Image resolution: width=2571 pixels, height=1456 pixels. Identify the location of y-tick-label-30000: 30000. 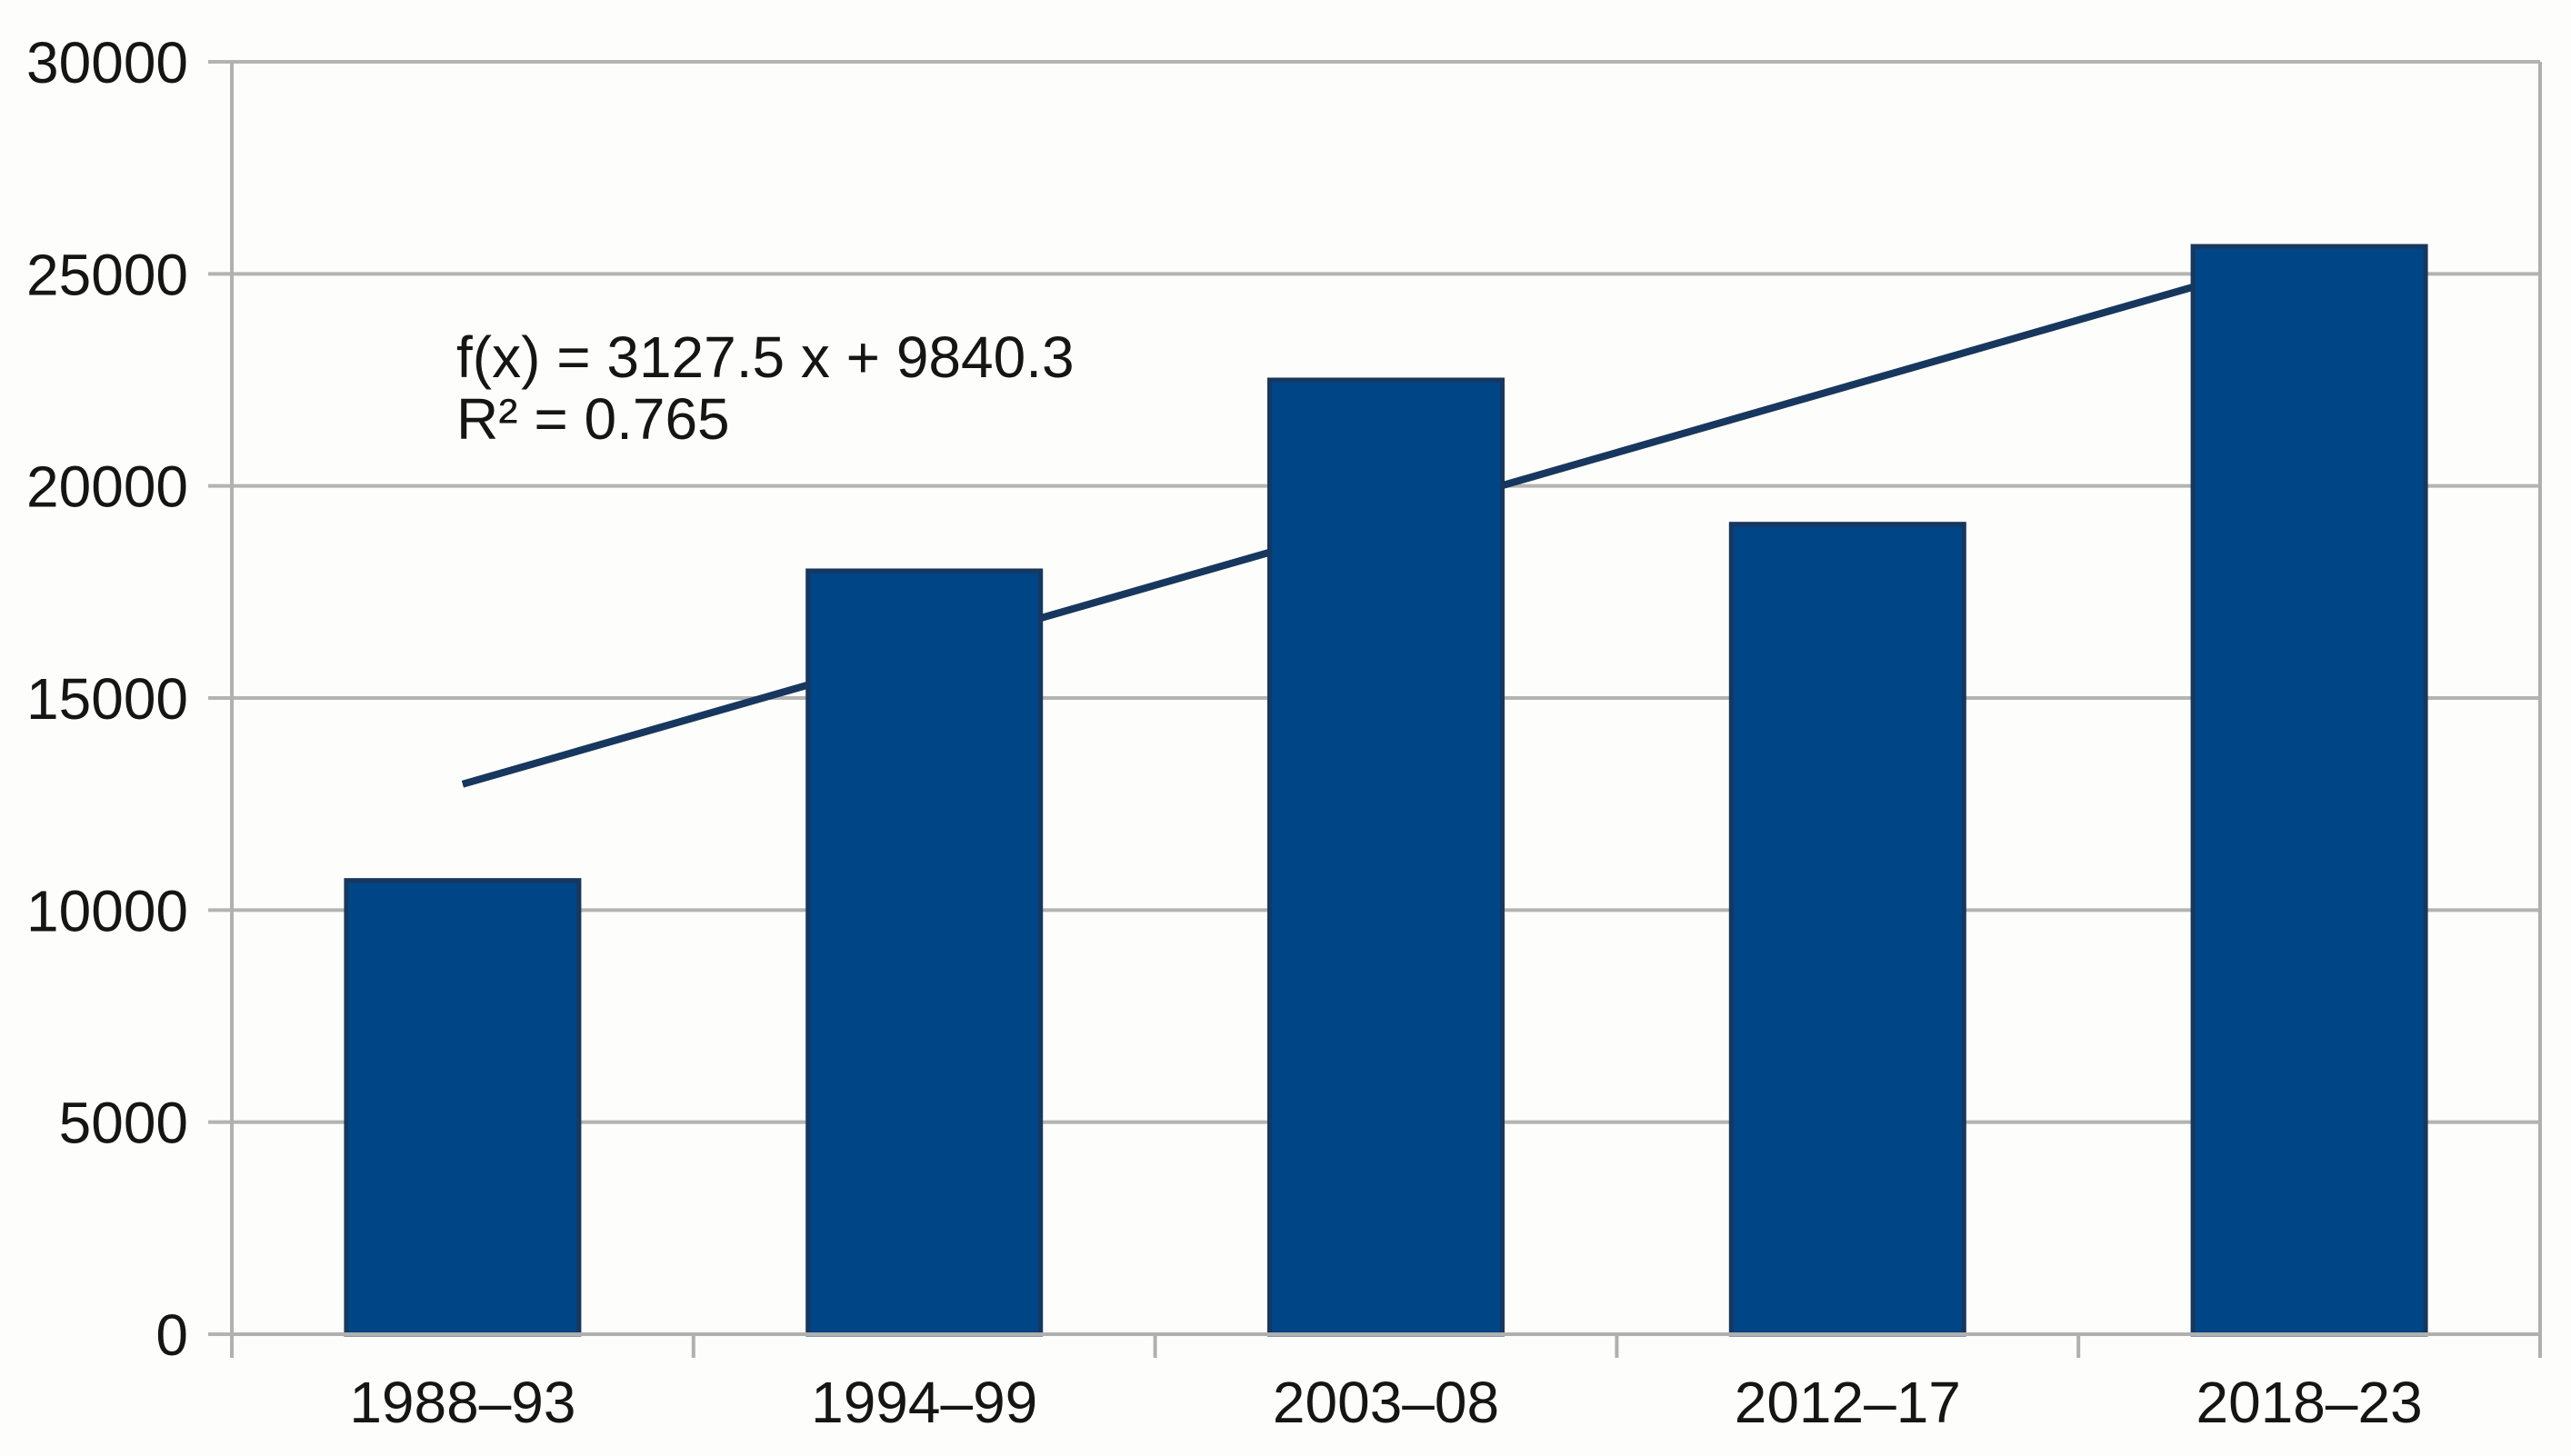
(107, 63).